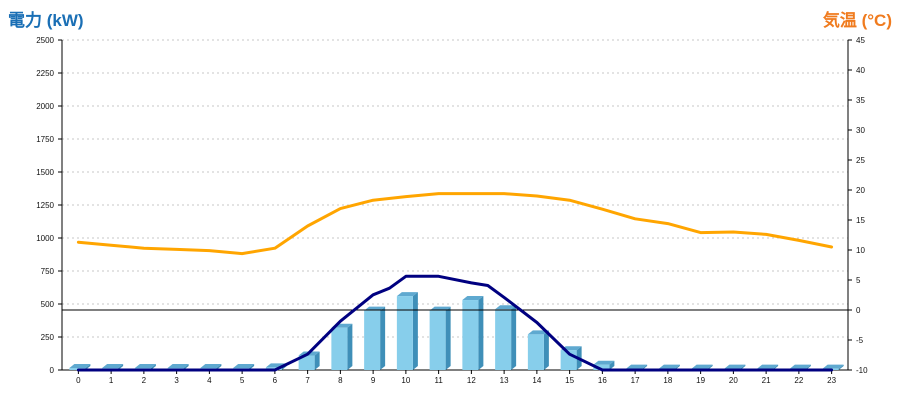  What do you see at coordinates (862, 370) in the screenshot?
I see `right-tick-label: -10` at bounding box center [862, 370].